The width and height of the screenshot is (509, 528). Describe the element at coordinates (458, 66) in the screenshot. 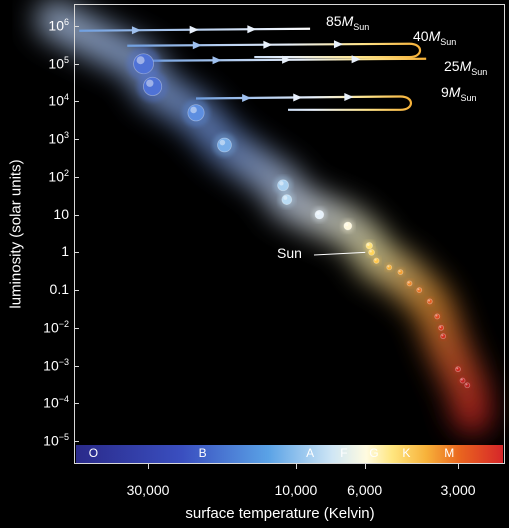

I see `track-label-mass: 25M` at that location.